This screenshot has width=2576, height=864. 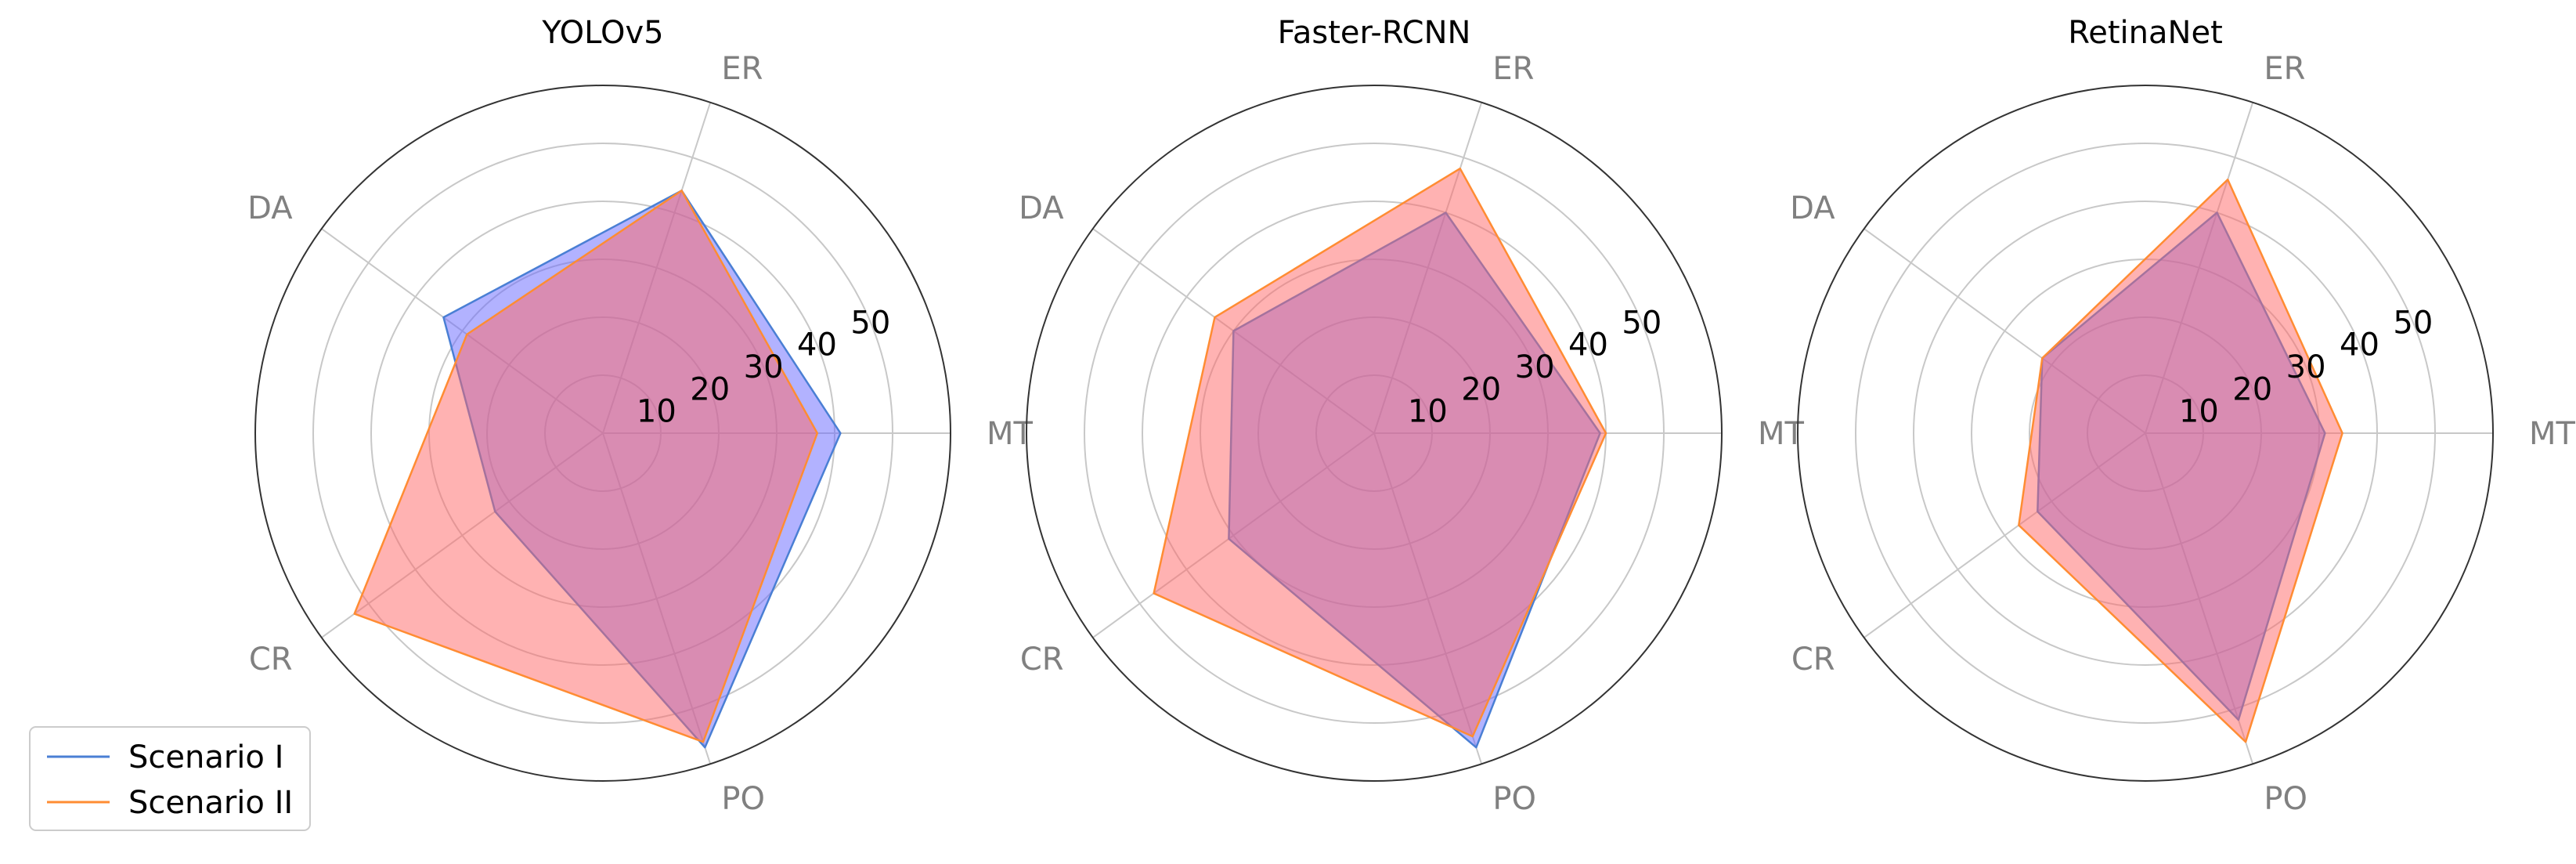 I want to click on legend: Scenario I Scenario II, so click(x=170, y=778).